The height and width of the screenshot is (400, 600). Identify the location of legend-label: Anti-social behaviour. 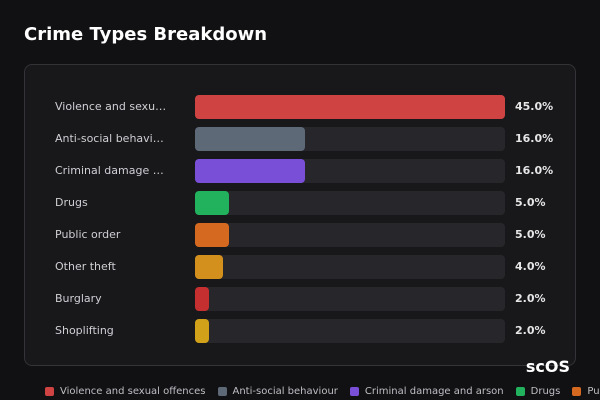
(285, 391).